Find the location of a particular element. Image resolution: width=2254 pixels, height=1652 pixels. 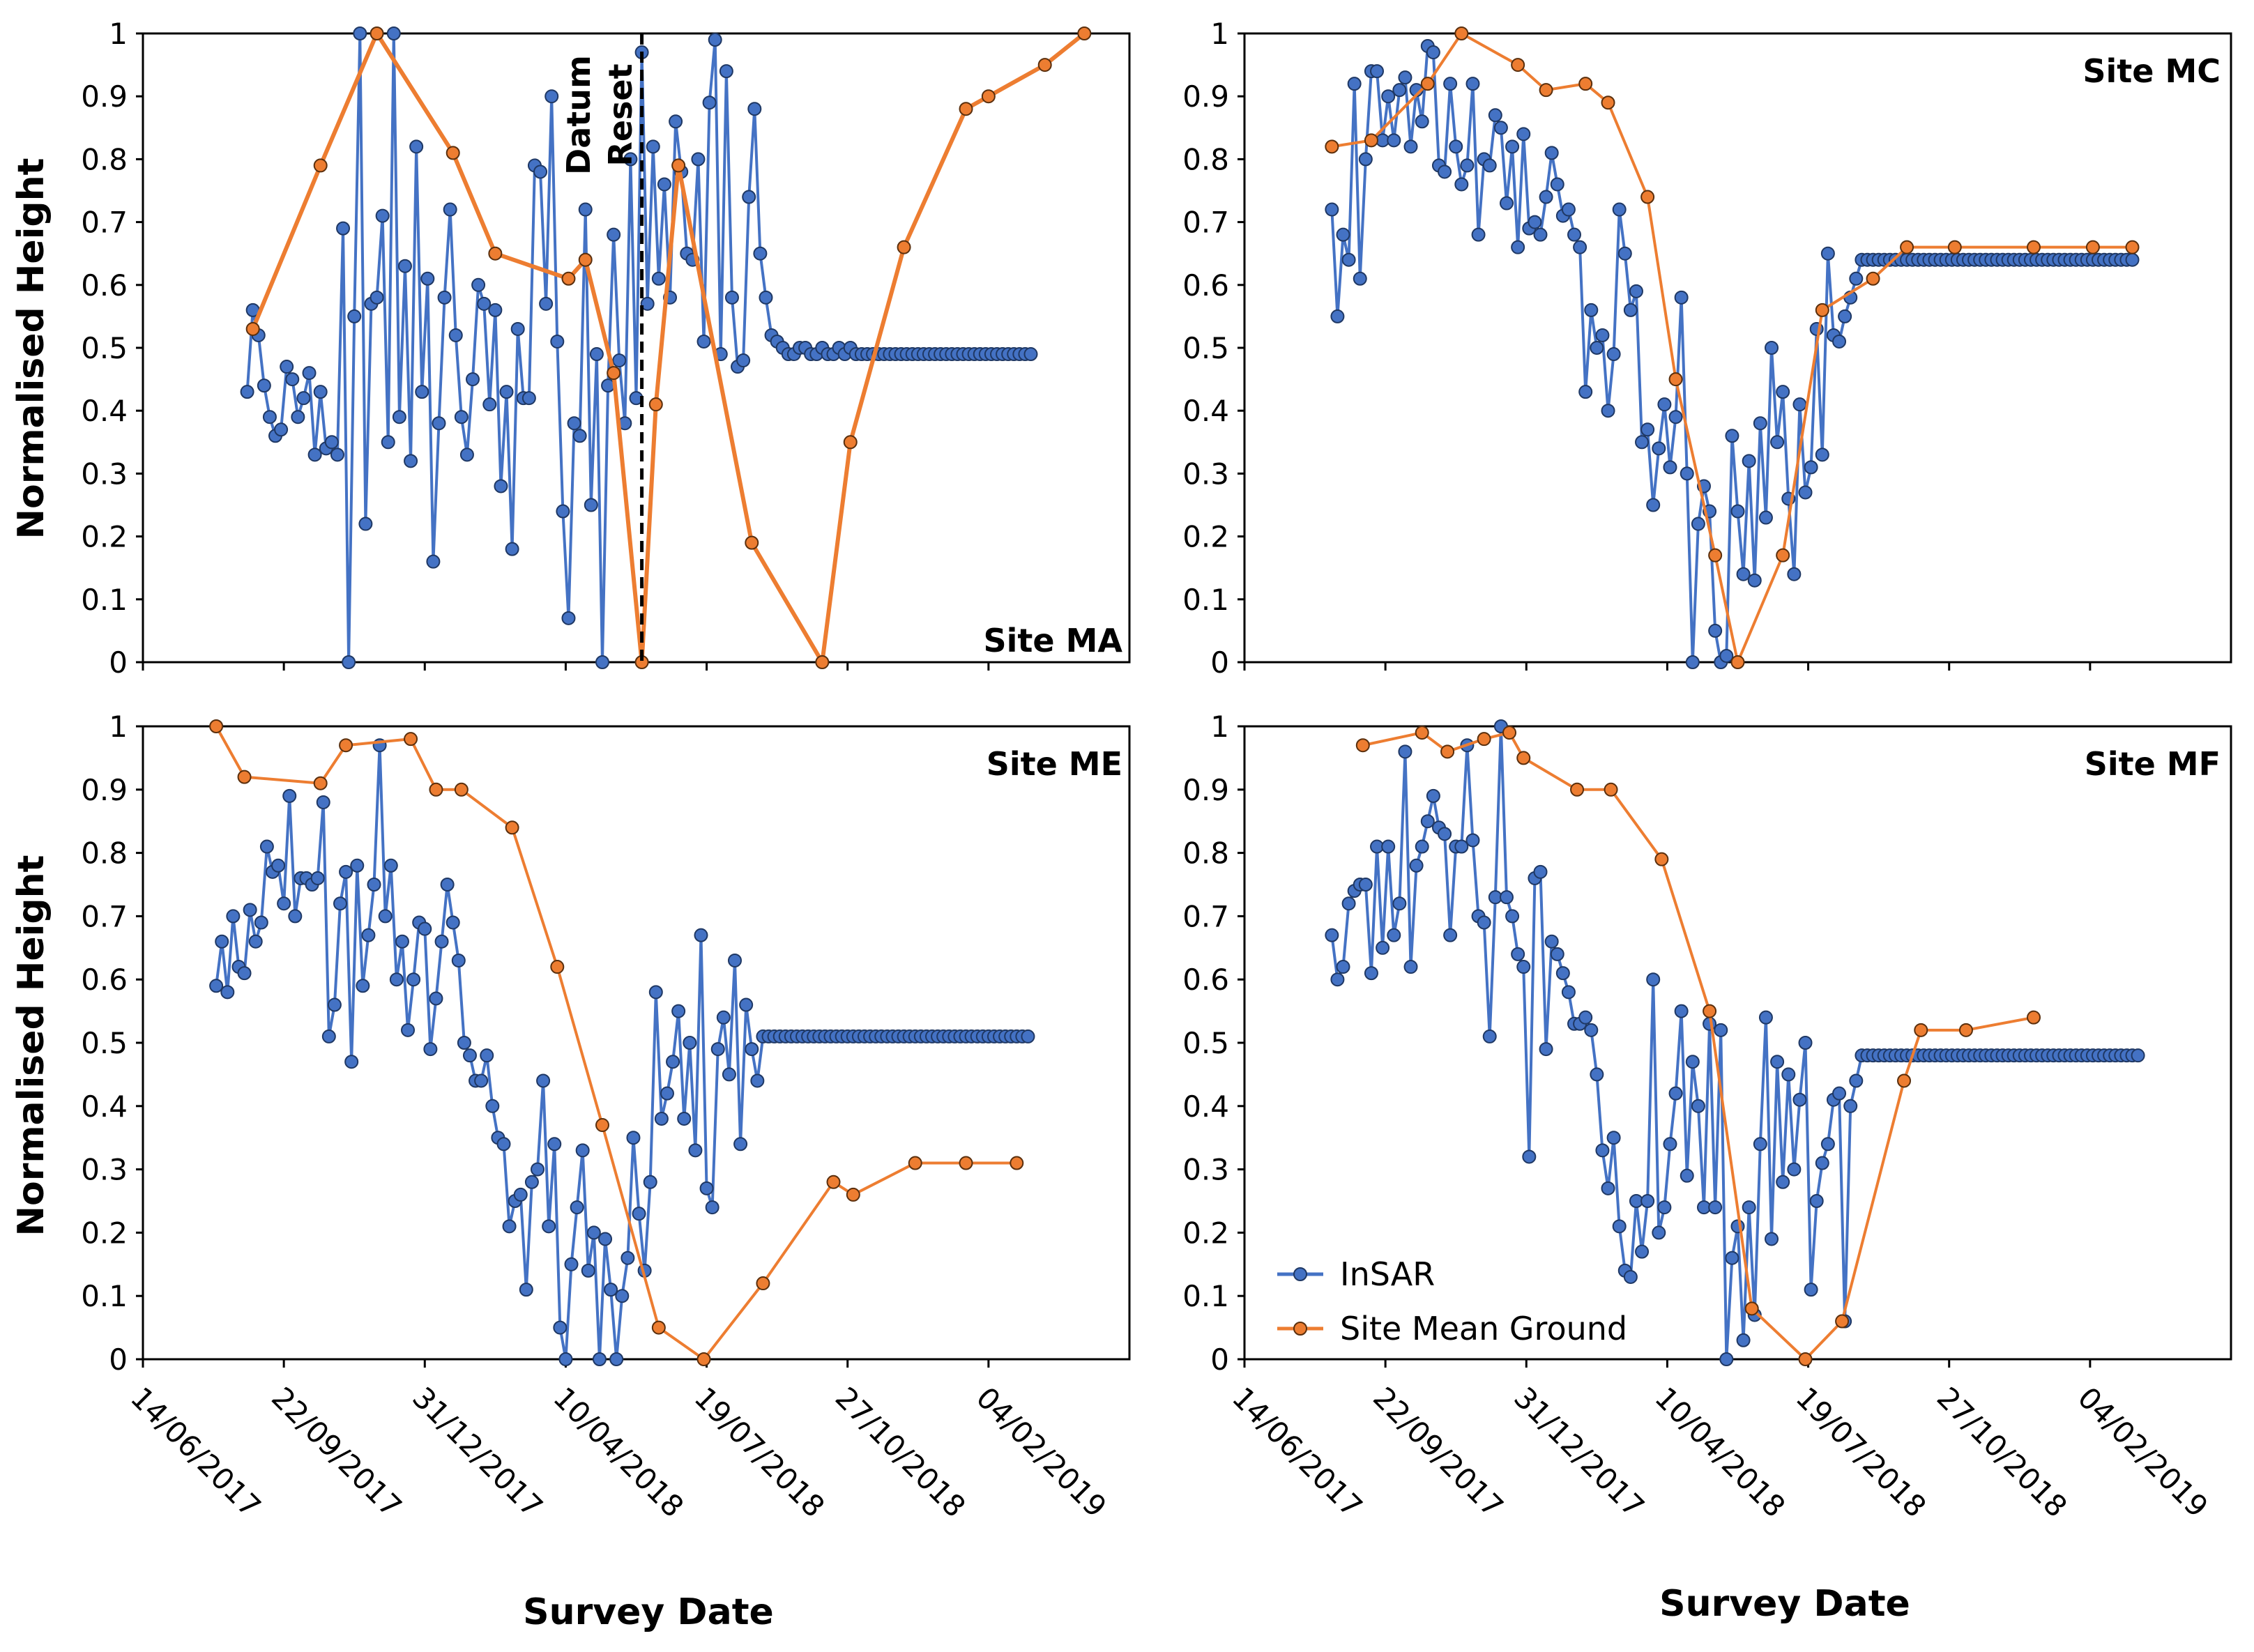

x-tick-label: 14/06/2017 is located at coordinates (1297, 1452).